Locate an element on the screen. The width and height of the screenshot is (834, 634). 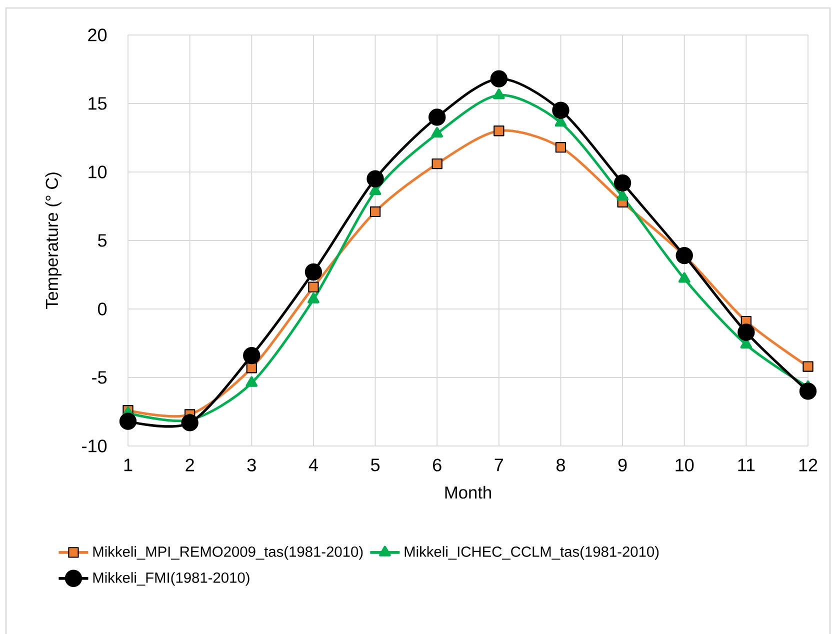
legend-label: Mikkeli_MPI_REMO2009_tas(1981-2010) is located at coordinates (228, 553).